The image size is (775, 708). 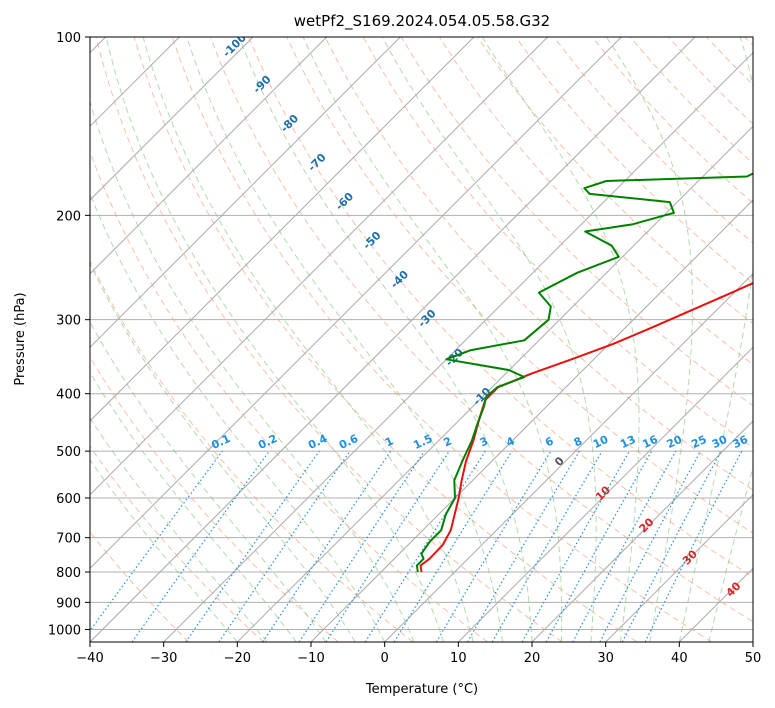 I want to click on y-tick-label: 400, so click(x=68, y=395).